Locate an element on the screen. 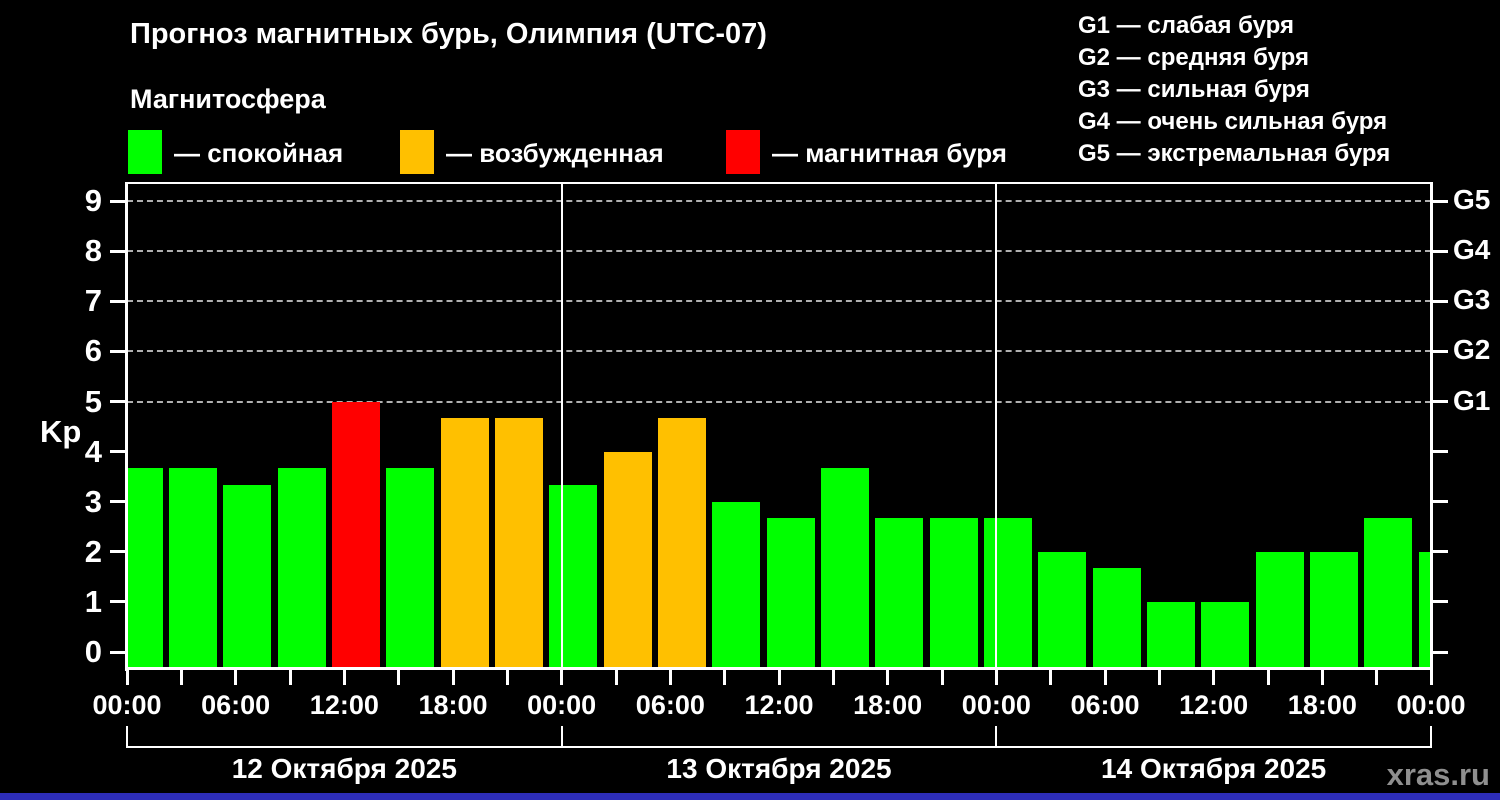  y-axis-label: 9 is located at coordinates (93, 201).